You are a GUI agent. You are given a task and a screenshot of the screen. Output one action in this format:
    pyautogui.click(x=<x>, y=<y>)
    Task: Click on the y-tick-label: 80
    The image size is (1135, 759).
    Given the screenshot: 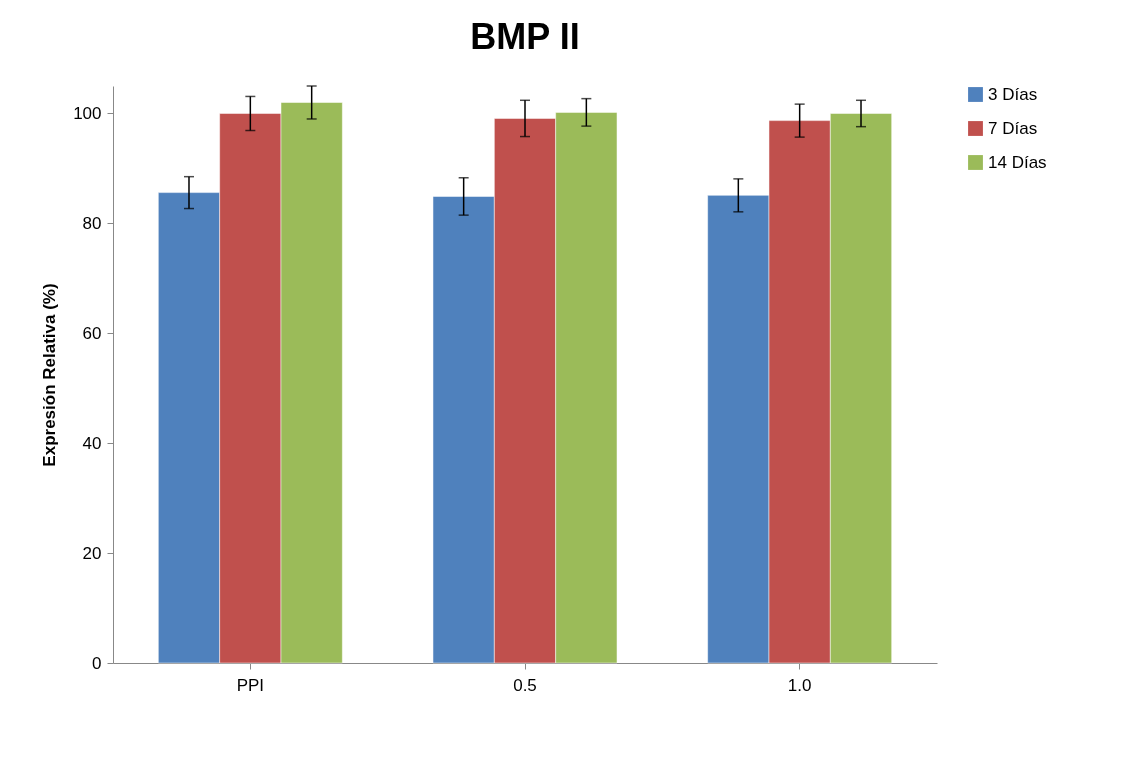 What is the action you would take?
    pyautogui.click(x=92, y=223)
    